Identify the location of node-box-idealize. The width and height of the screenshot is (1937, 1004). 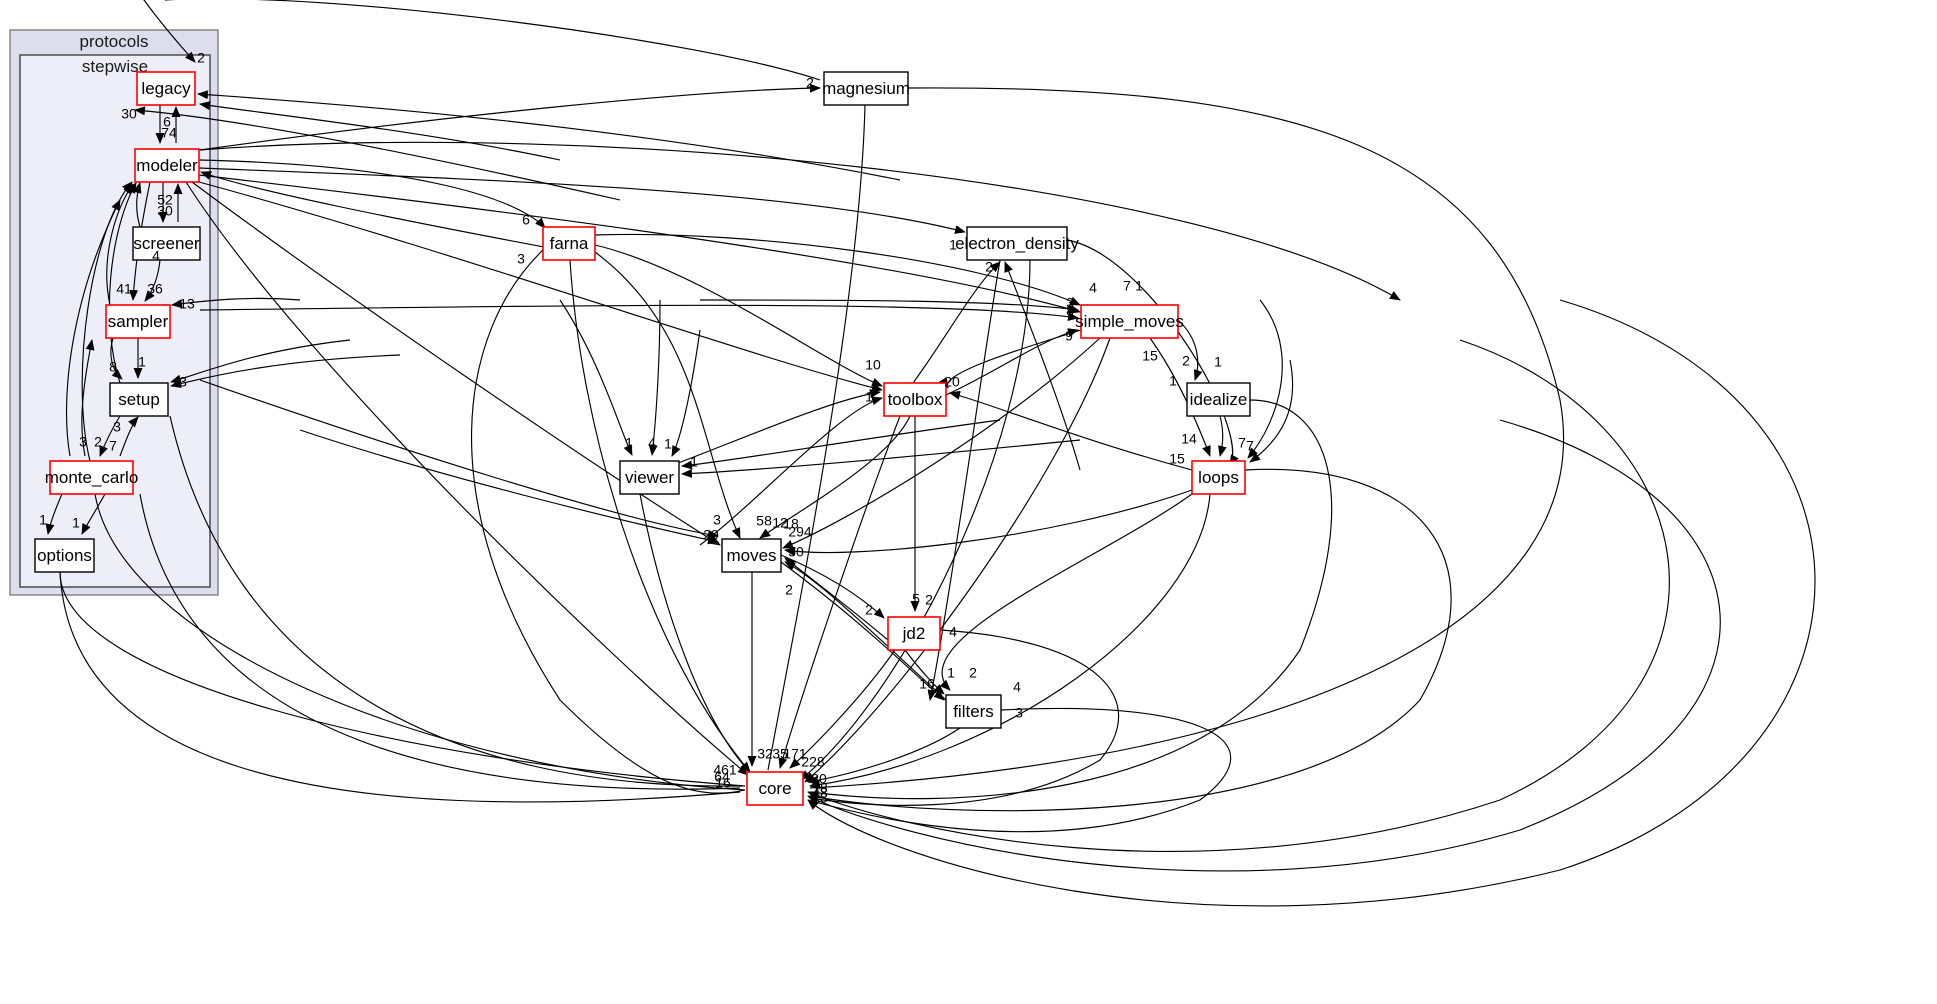
(1218, 399).